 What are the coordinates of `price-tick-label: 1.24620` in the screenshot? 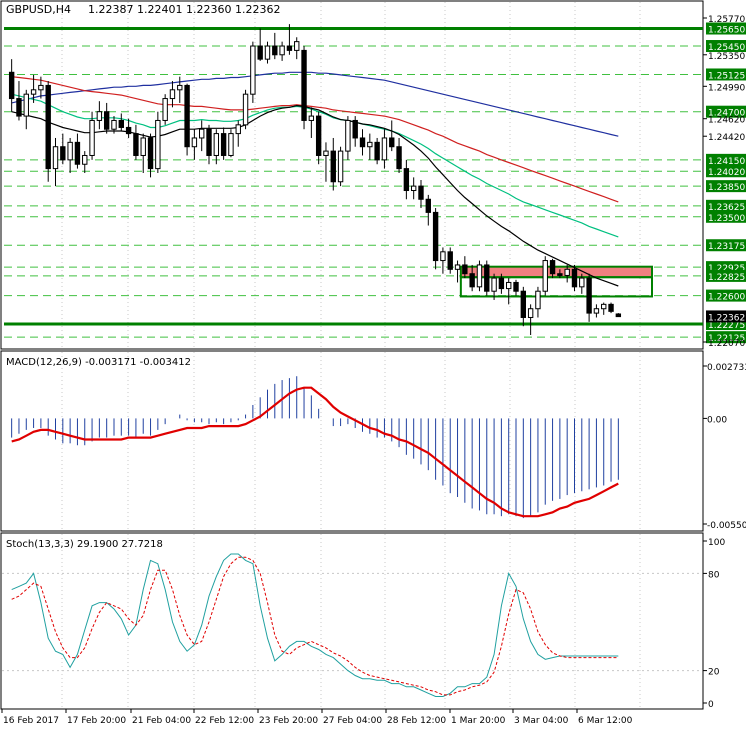 It's located at (726, 121).